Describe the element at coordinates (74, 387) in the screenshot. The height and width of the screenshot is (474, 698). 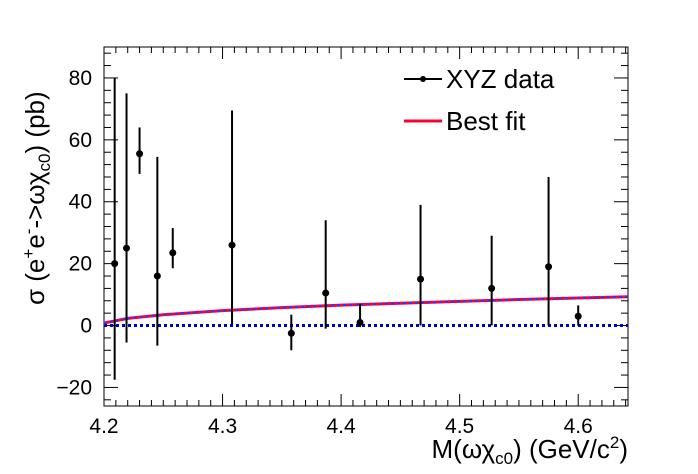
I see `y-tick-label: −20` at that location.